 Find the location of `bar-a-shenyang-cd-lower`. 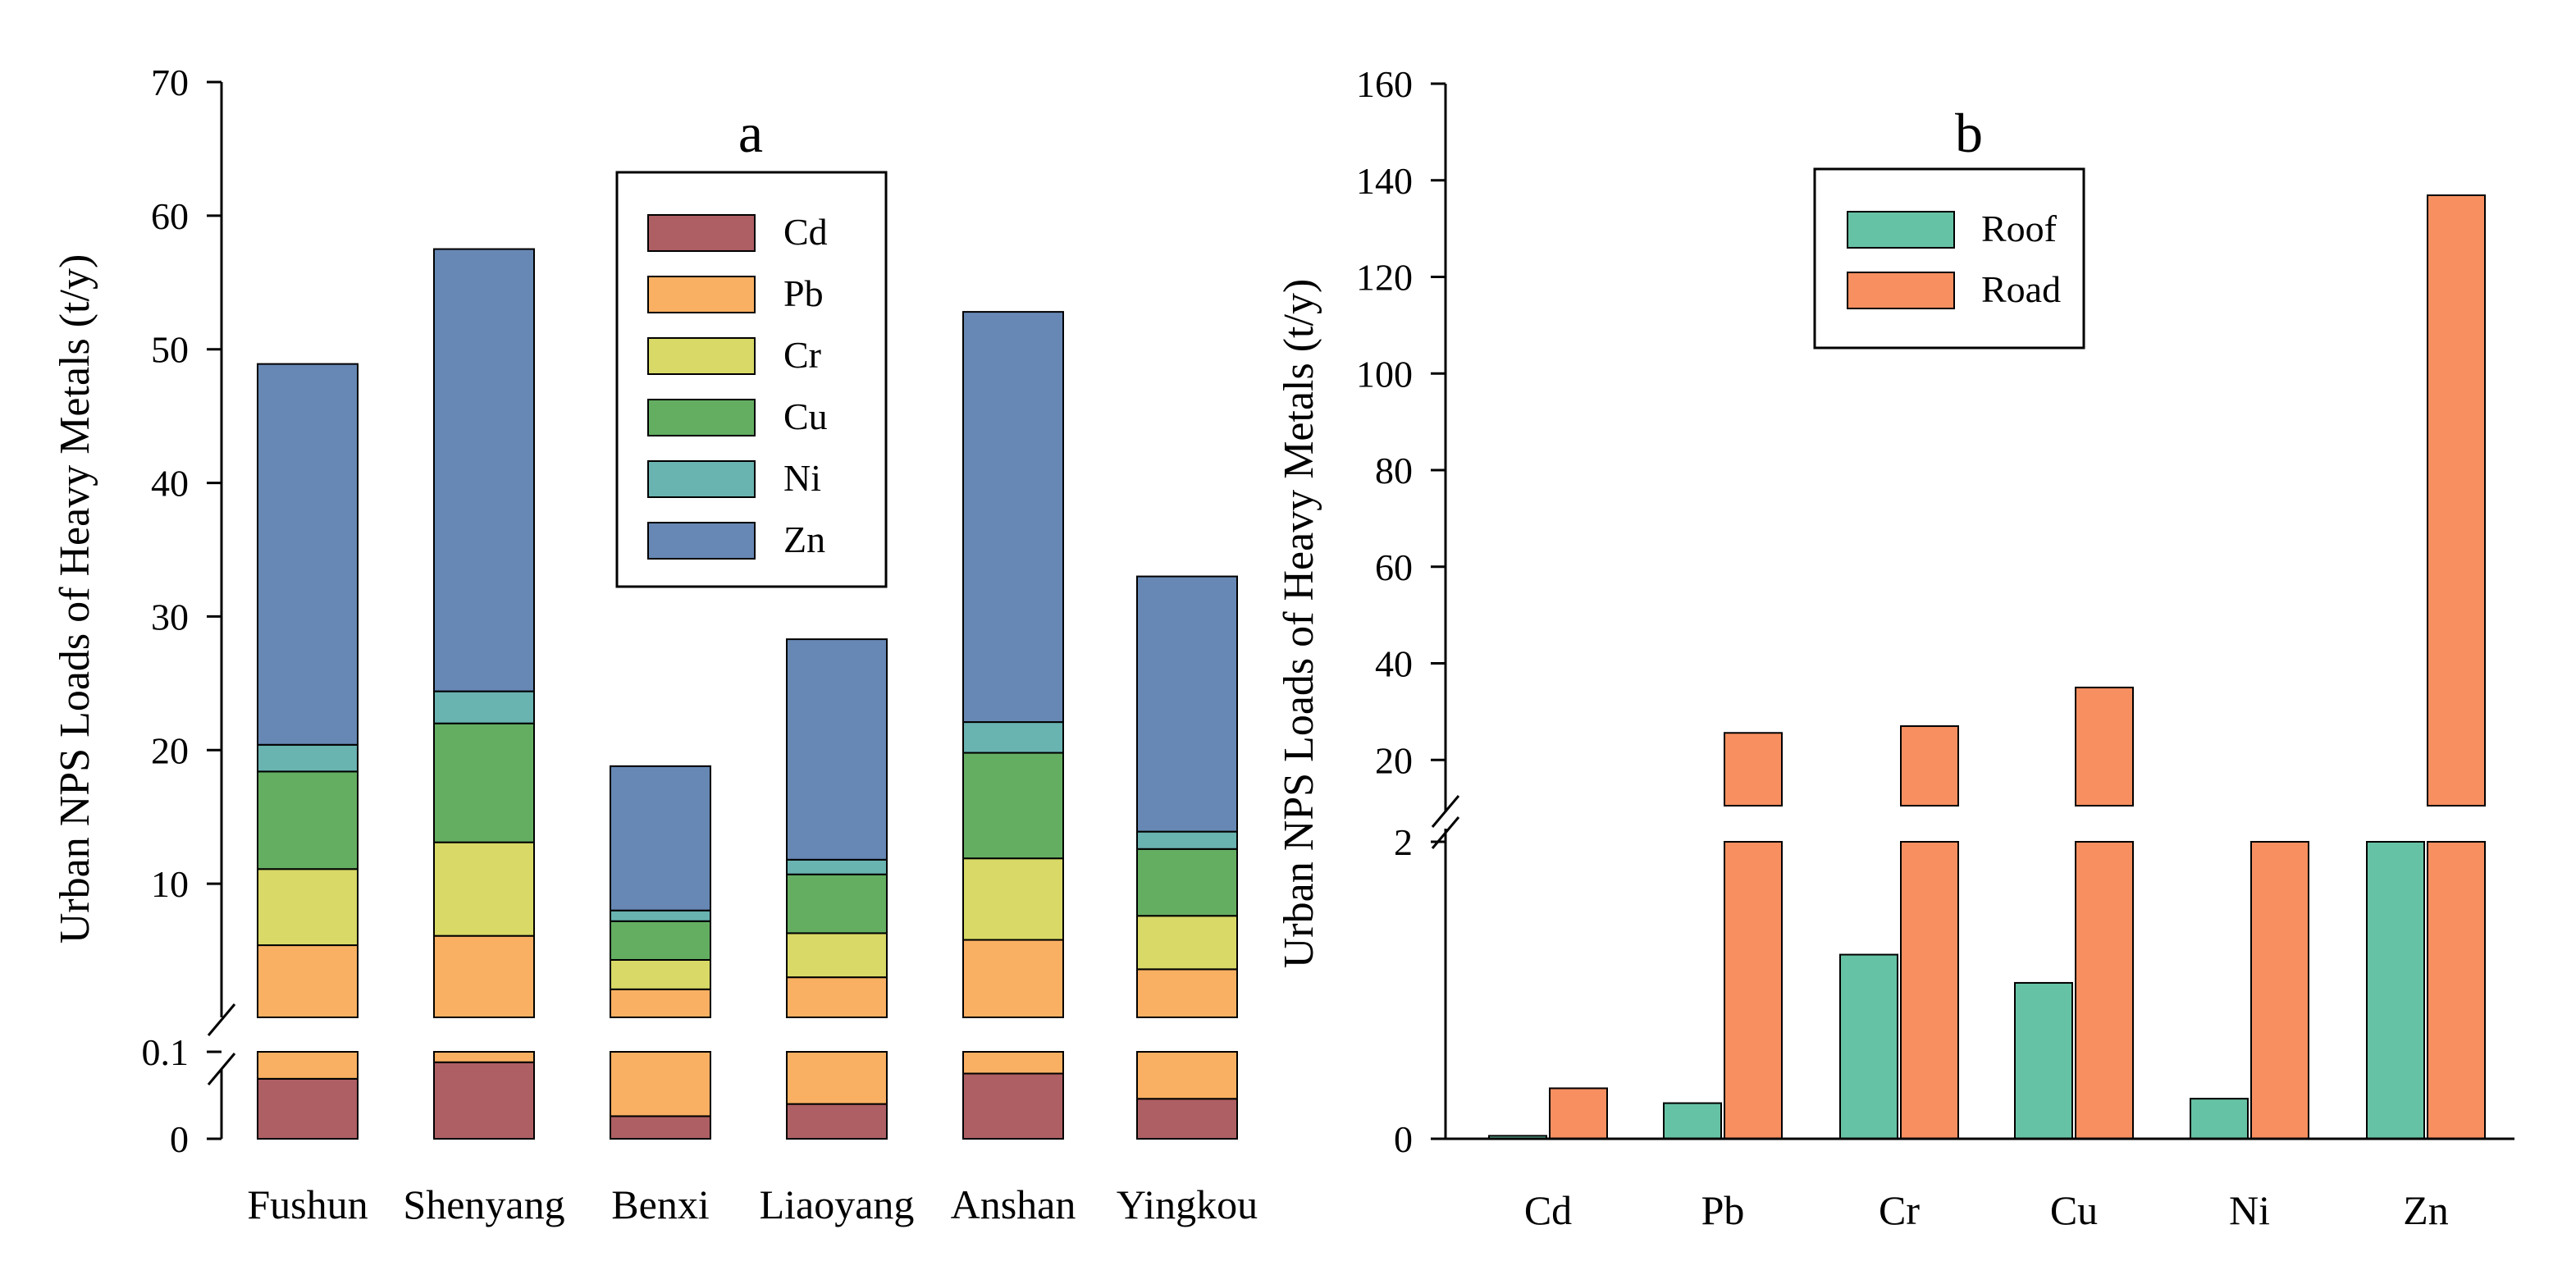

bar-a-shenyang-cd-lower is located at coordinates (484, 1100).